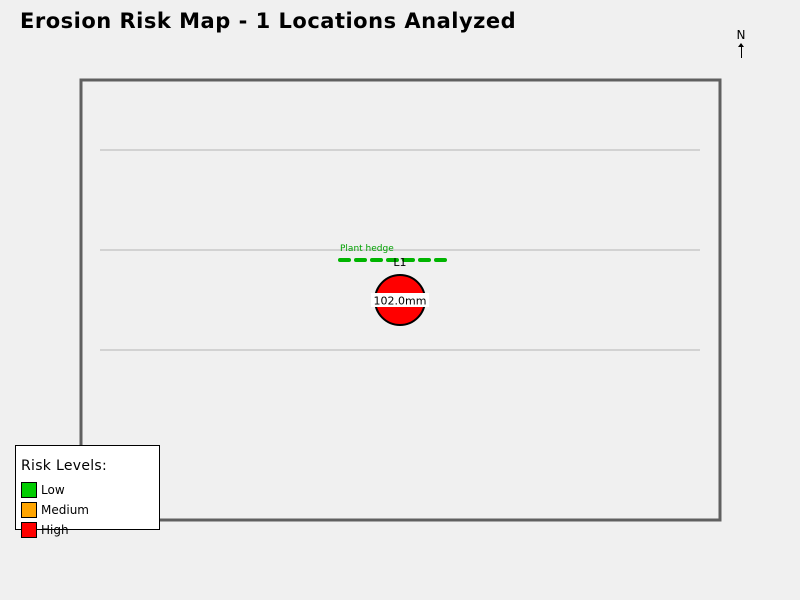 The height and width of the screenshot is (600, 800). What do you see at coordinates (740, 50) in the screenshot?
I see `north-arrow-icon` at bounding box center [740, 50].